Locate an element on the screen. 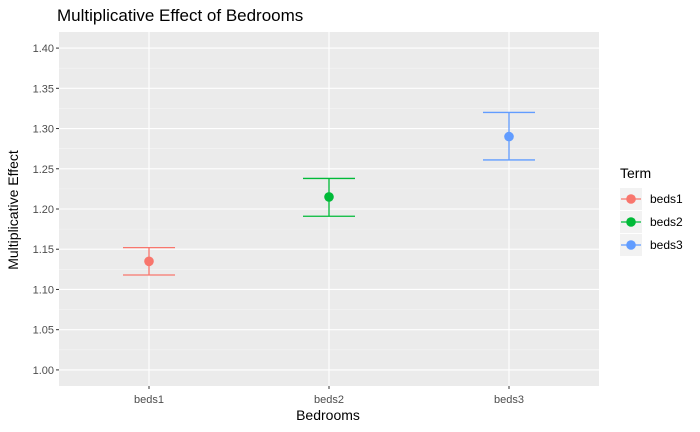  point-beds2 is located at coordinates (329, 197).